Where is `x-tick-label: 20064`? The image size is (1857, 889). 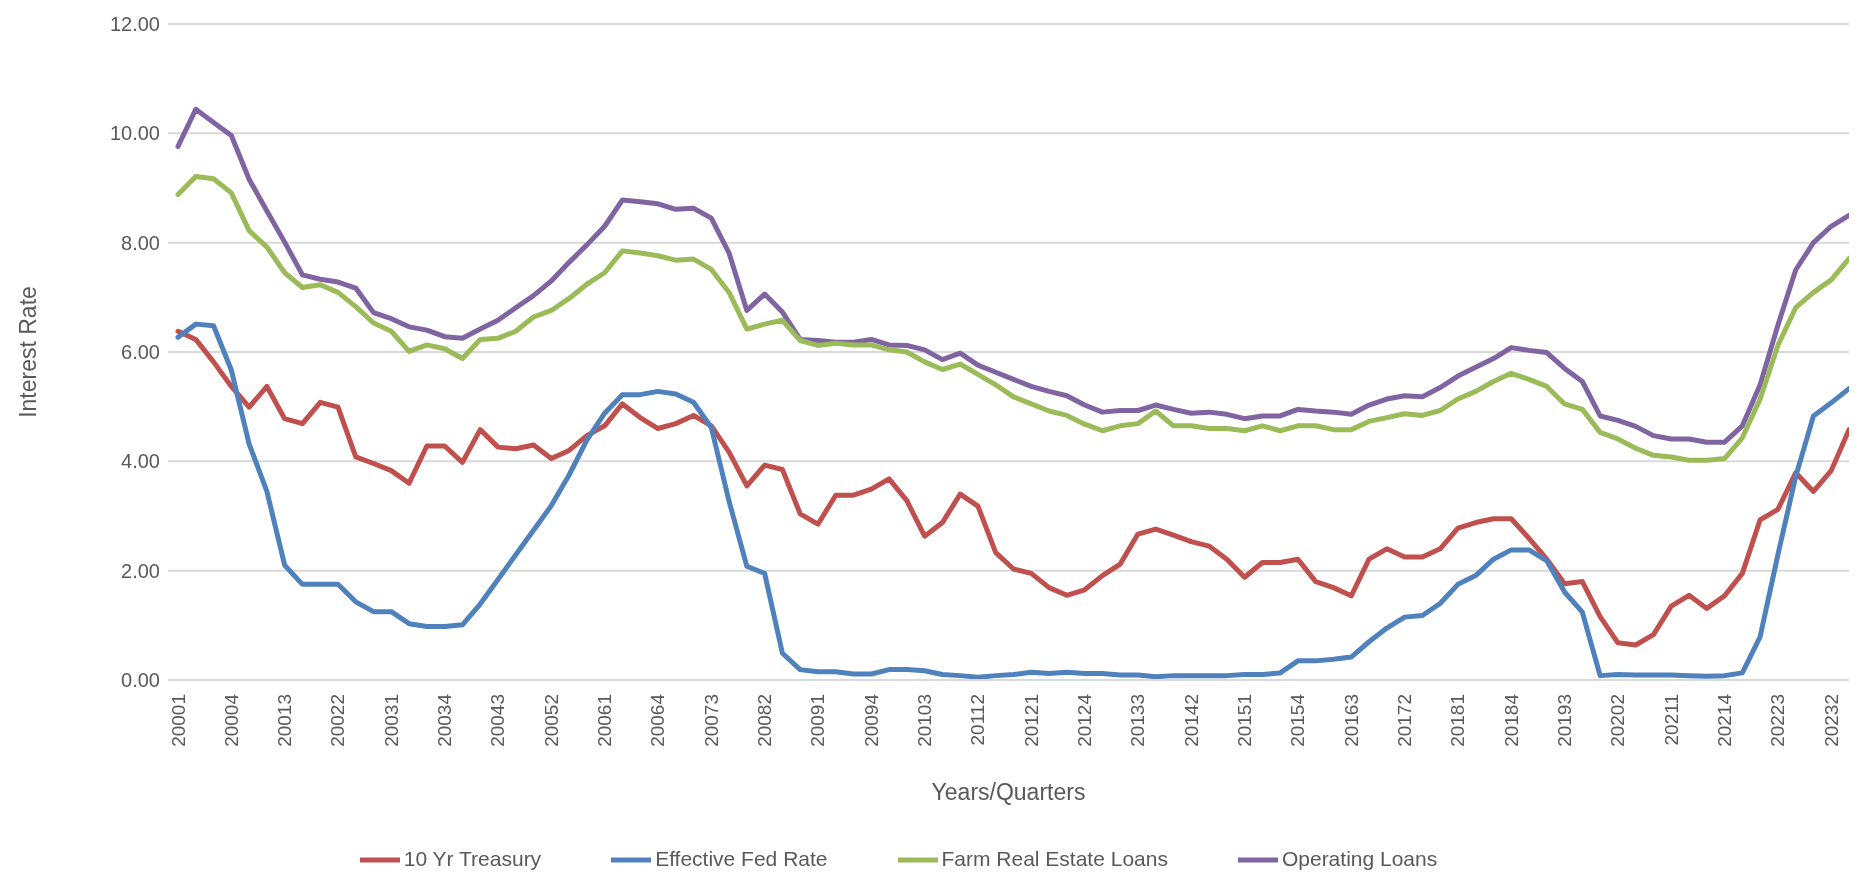
x-tick-label: 20064 is located at coordinates (658, 720).